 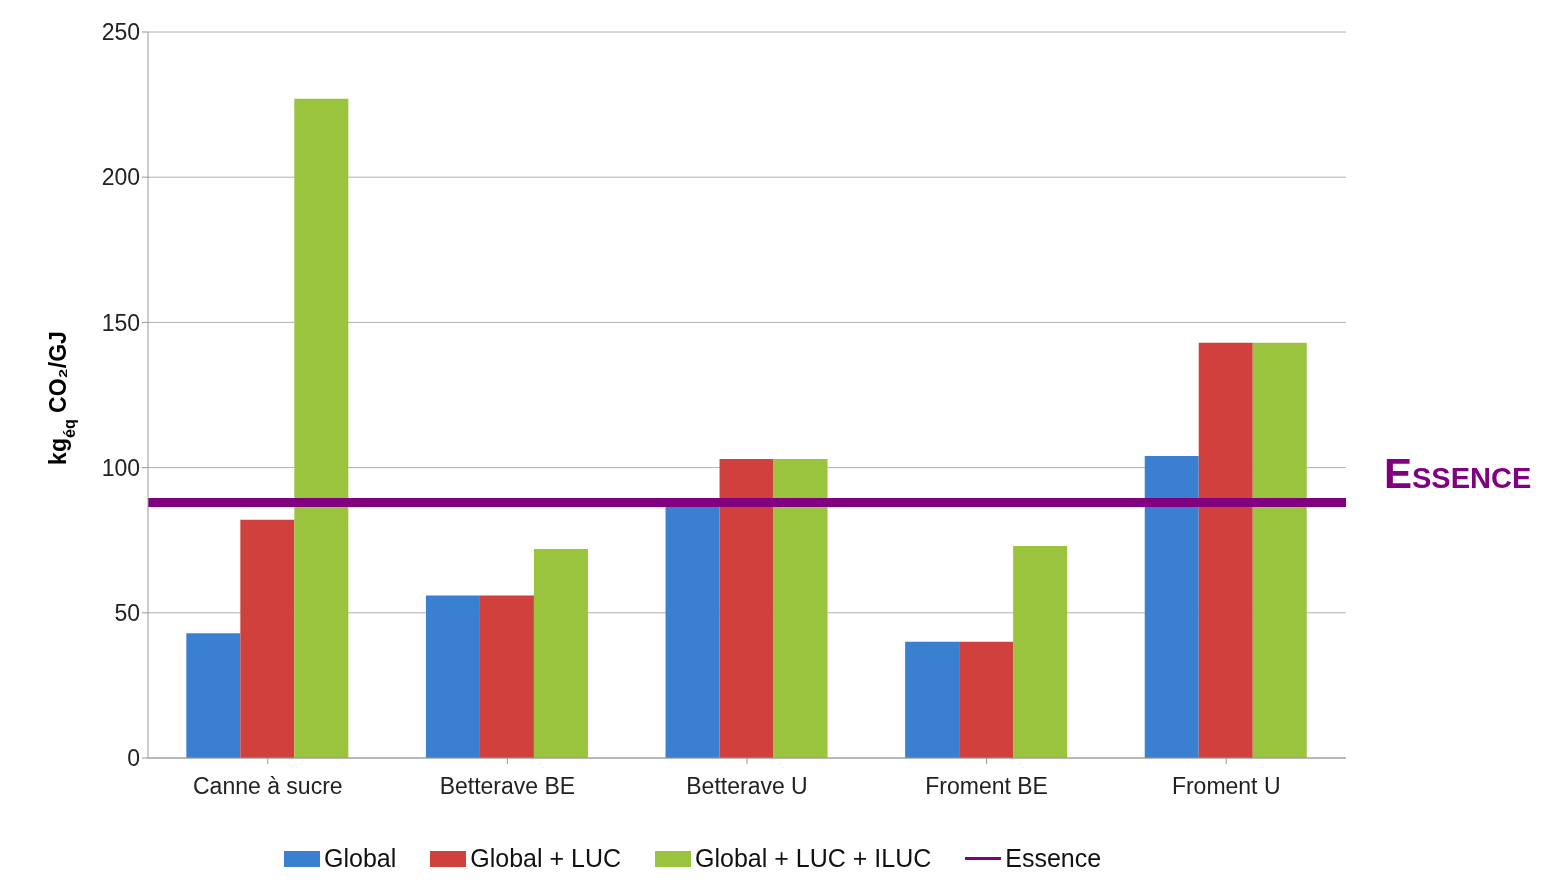 I want to click on legend-label: Essence, so click(x=1053, y=858).